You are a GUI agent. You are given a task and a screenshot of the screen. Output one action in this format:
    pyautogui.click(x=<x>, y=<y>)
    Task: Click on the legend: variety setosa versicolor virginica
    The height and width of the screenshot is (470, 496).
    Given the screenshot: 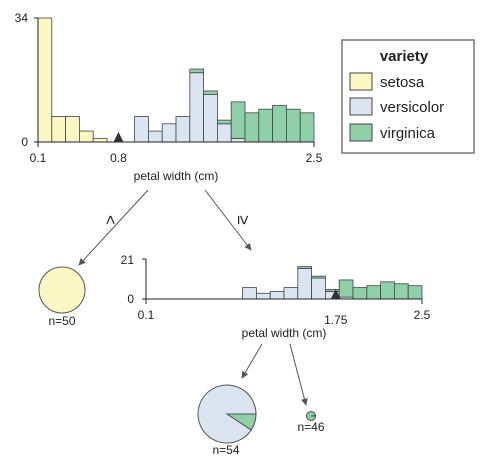 What is the action you would take?
    pyautogui.click(x=408, y=96)
    